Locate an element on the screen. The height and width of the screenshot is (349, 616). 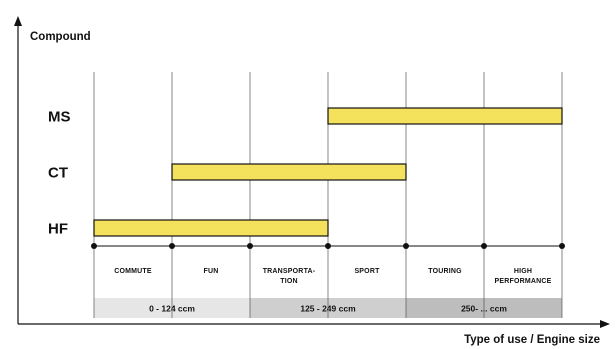
use-label: SPORT is located at coordinates (367, 271).